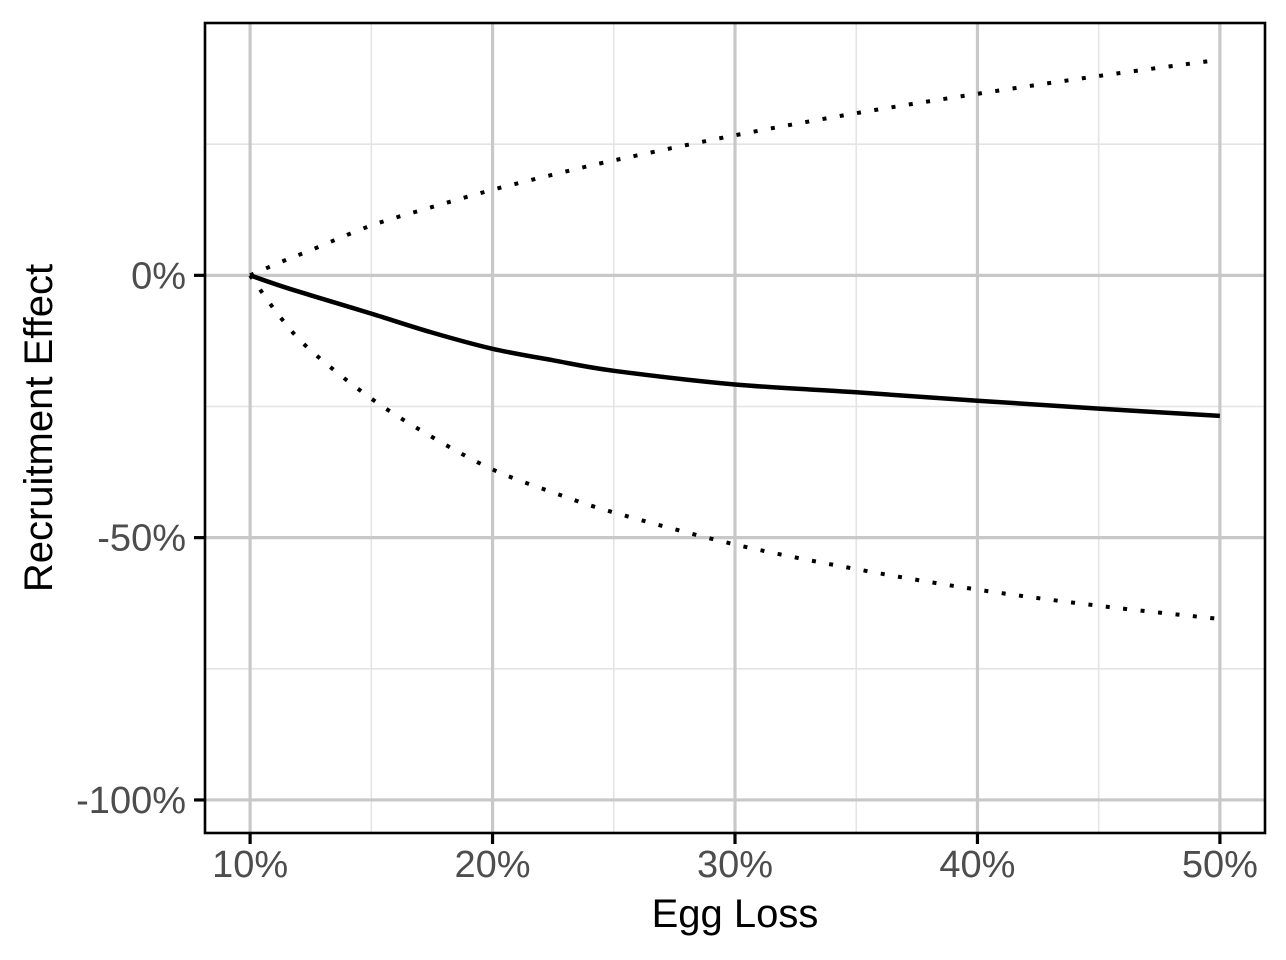 This screenshot has width=1286, height=960. What do you see at coordinates (141, 539) in the screenshot?
I see `y-tick-label: -50%` at bounding box center [141, 539].